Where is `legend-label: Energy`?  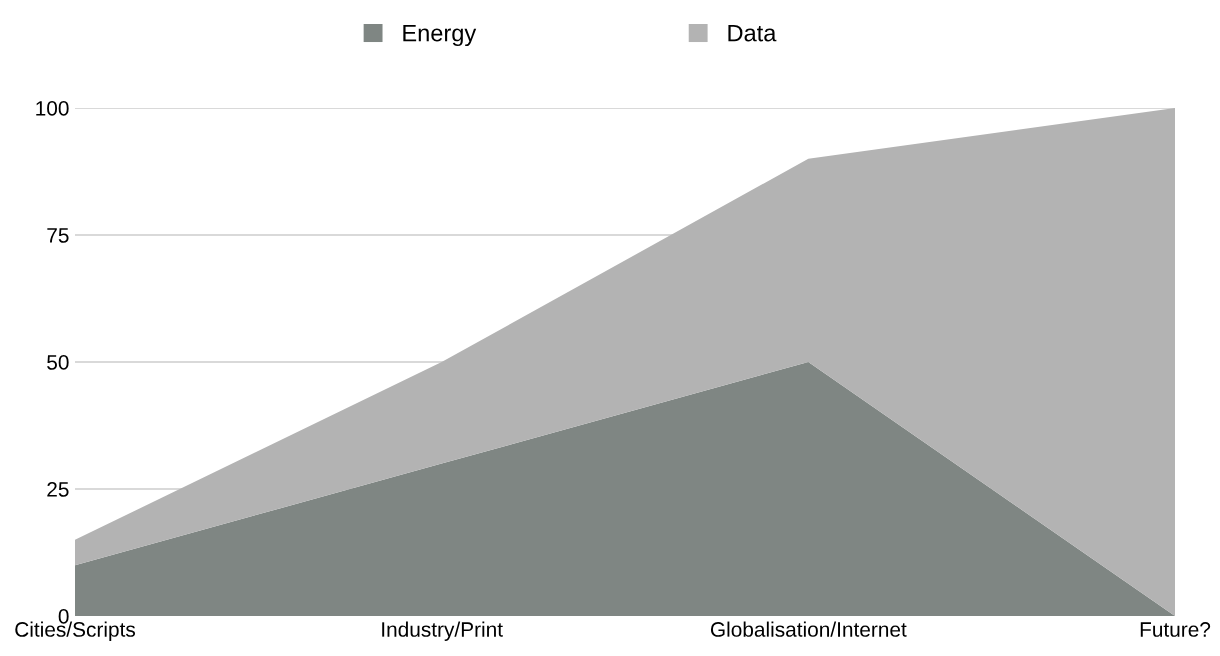 legend-label: Energy is located at coordinates (440, 35).